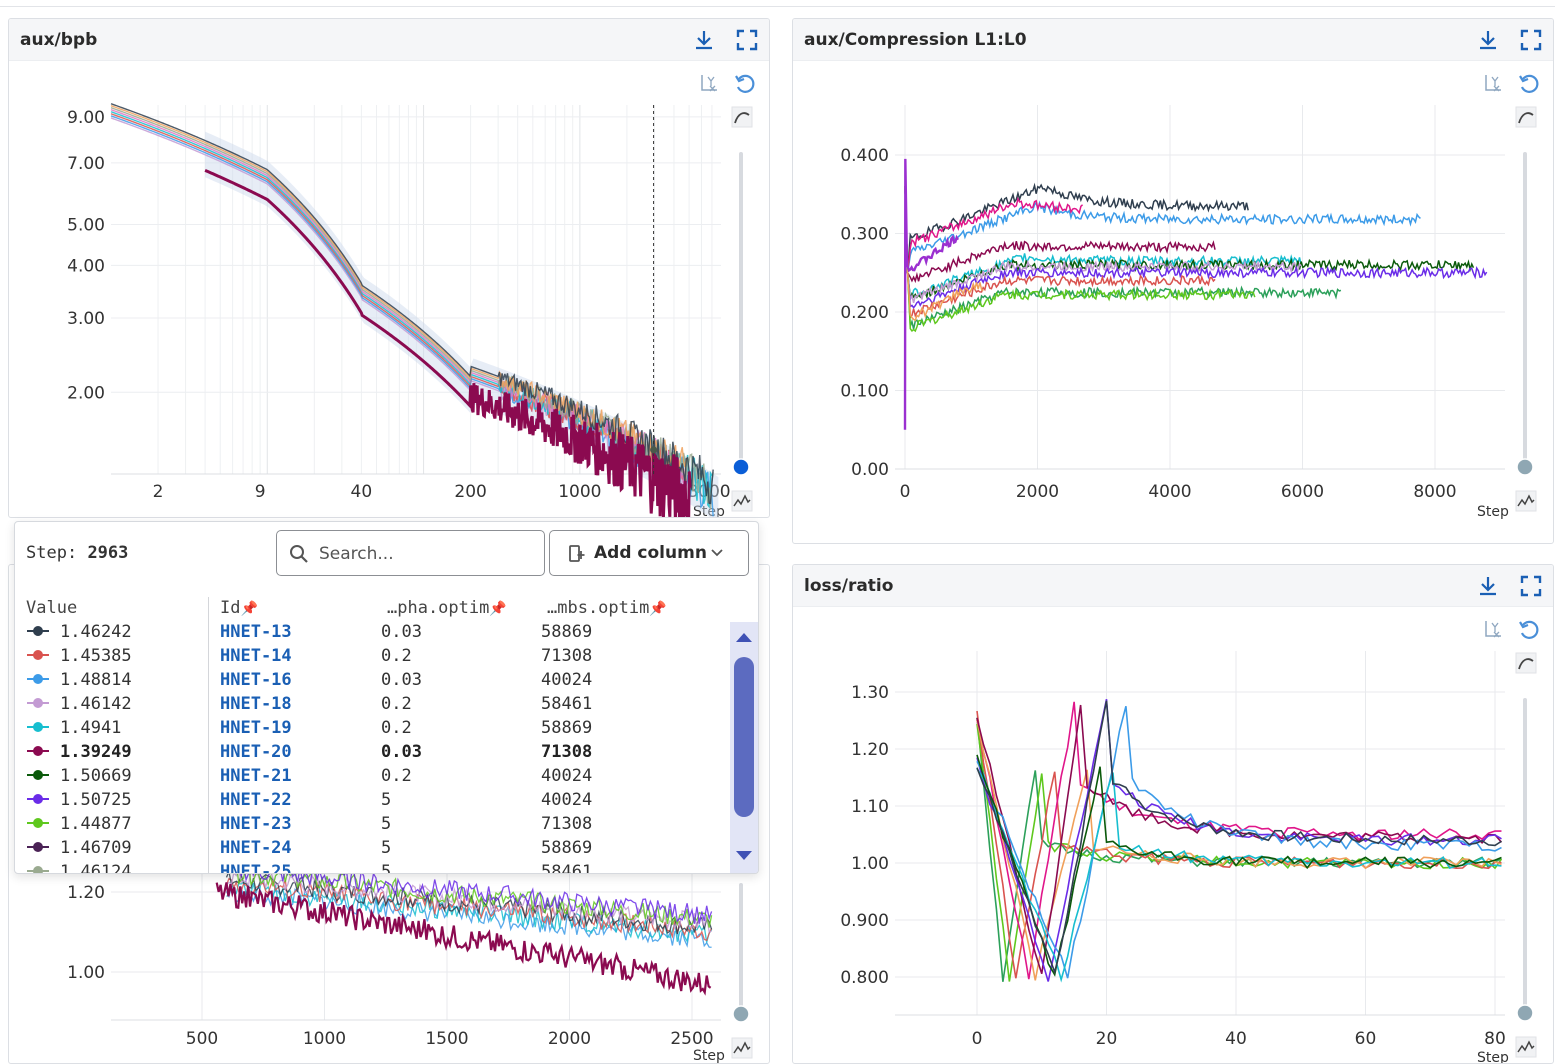  What do you see at coordinates (864, 921) in the screenshot?
I see `y-tick-label: 0.900` at bounding box center [864, 921].